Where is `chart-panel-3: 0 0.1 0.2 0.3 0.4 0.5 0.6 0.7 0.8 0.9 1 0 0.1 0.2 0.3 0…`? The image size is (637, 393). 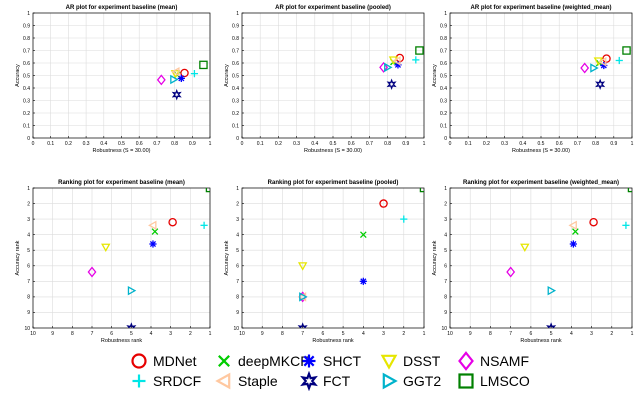
chart-panel-3: 0 0.1 0.2 0.3 0.4 0.5 0.6 0.7 0.8 0.9 1 0 0.1 0.2 0.3 0… is located at coordinates (533, 79).